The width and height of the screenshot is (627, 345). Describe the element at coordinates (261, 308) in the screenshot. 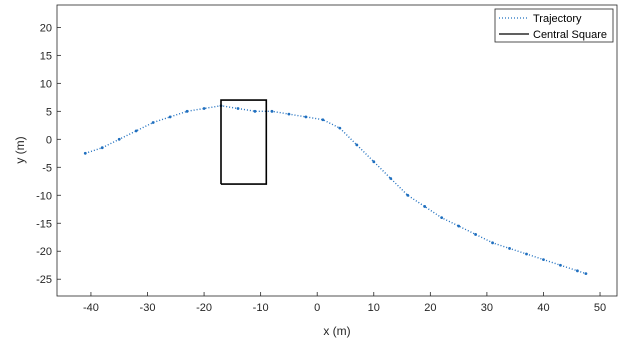

I see `x-tick-label: -10` at that location.